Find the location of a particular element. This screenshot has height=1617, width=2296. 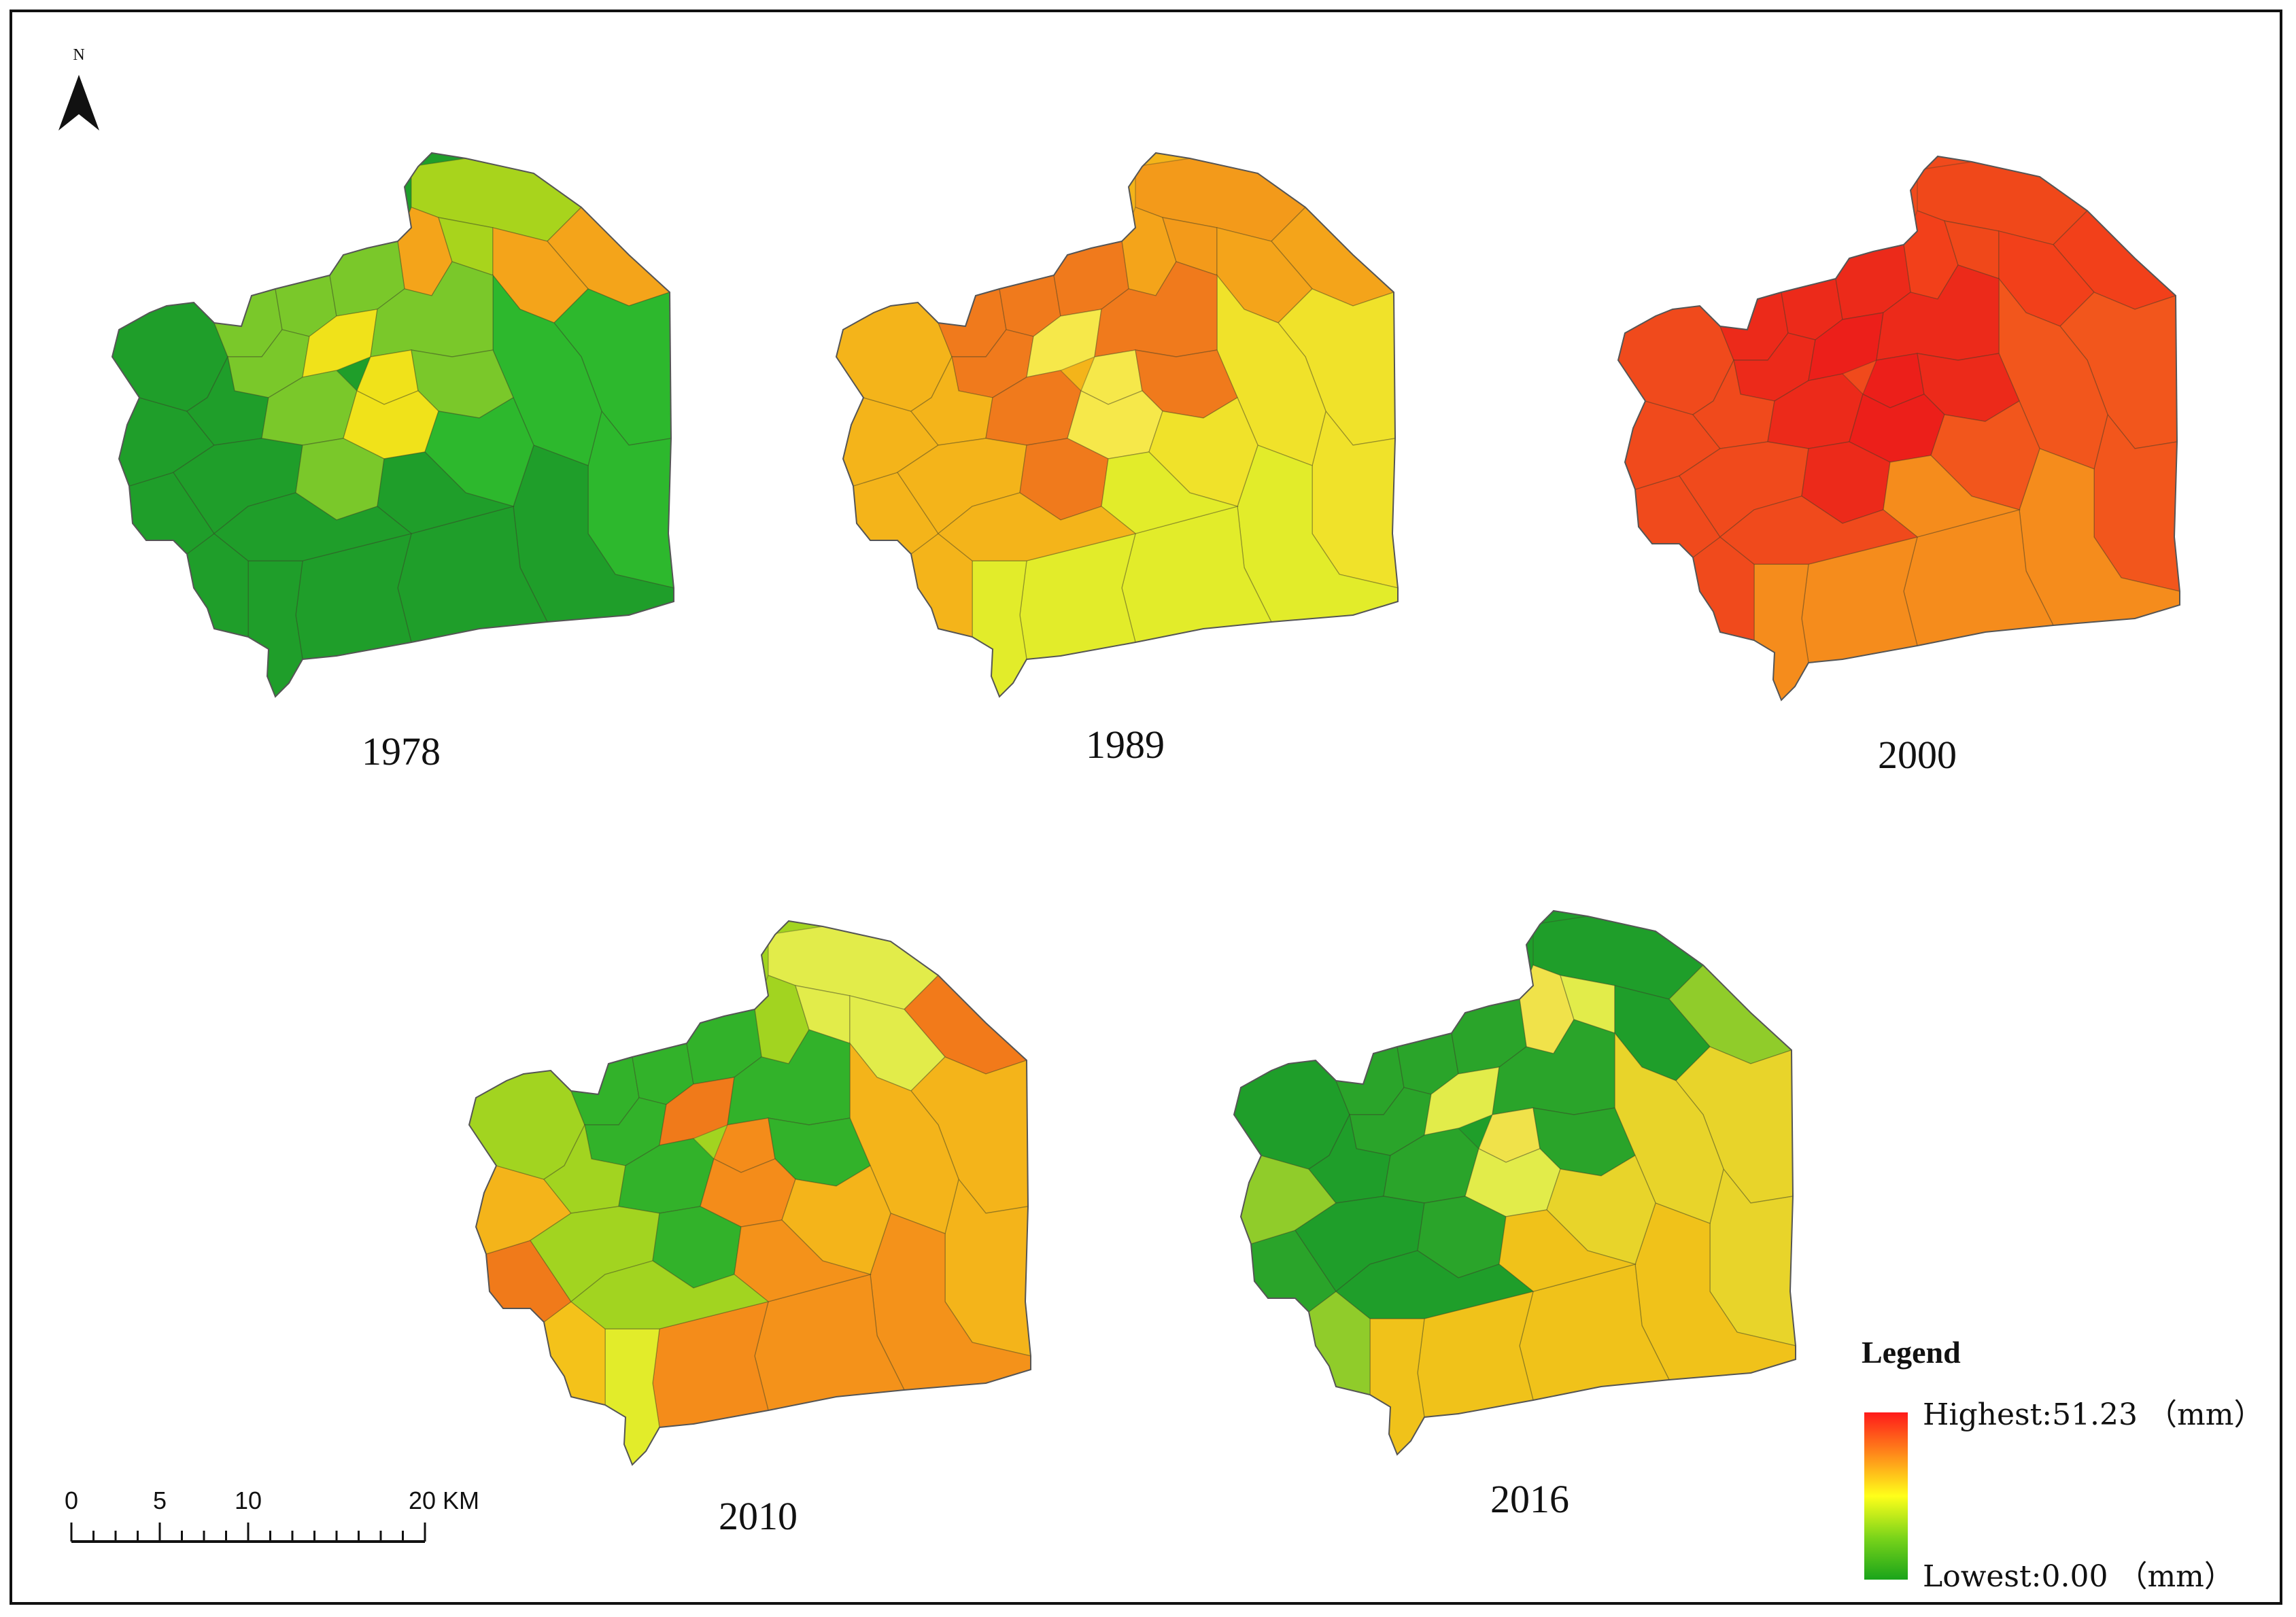

panel-year-label: 1989 is located at coordinates (1125, 745).